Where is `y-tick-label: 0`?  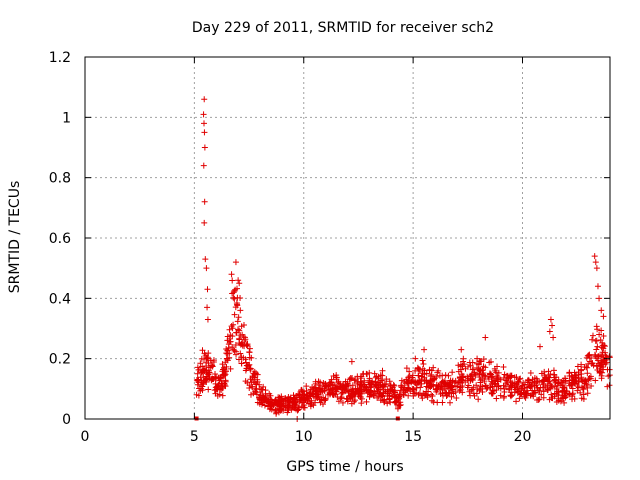
y-tick-label: 0 is located at coordinates (66, 420).